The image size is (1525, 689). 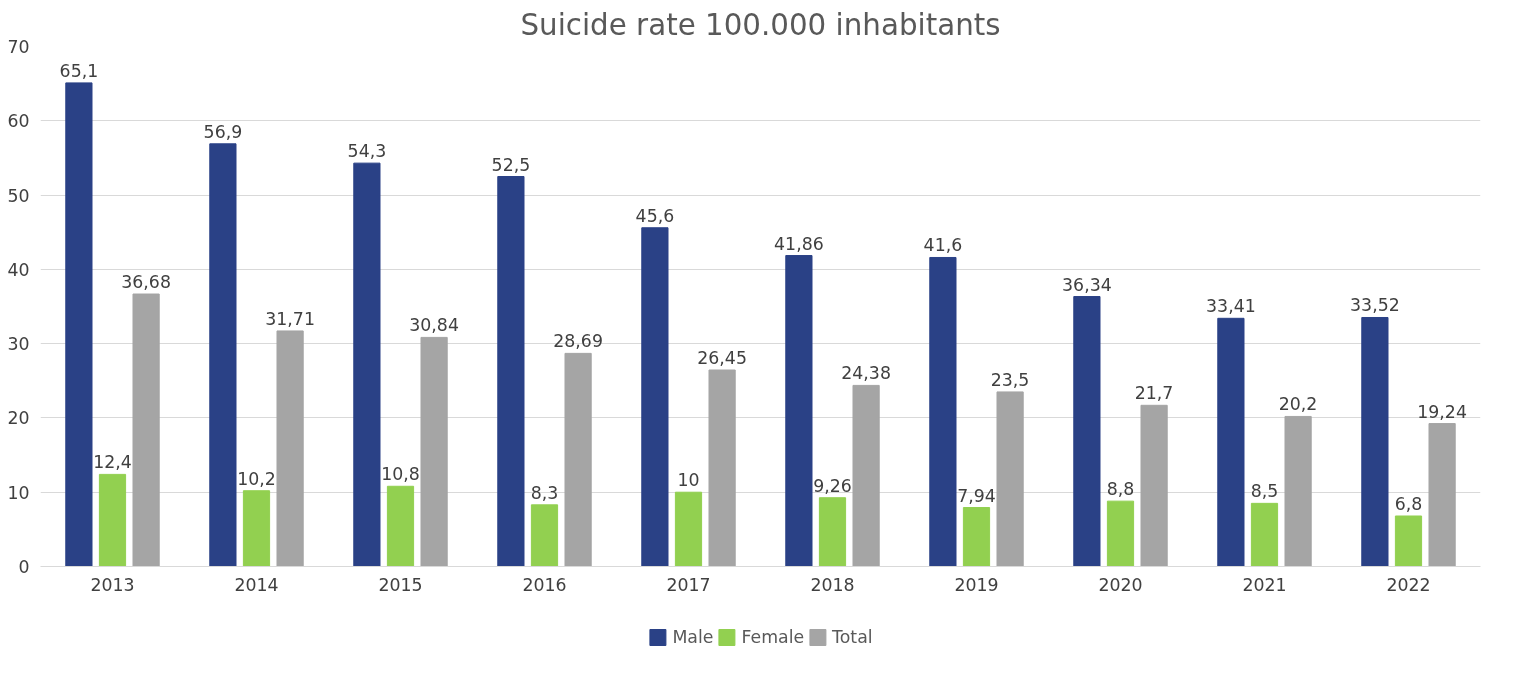 What do you see at coordinates (112, 462) in the screenshot?
I see `data-label: 12,4` at bounding box center [112, 462].